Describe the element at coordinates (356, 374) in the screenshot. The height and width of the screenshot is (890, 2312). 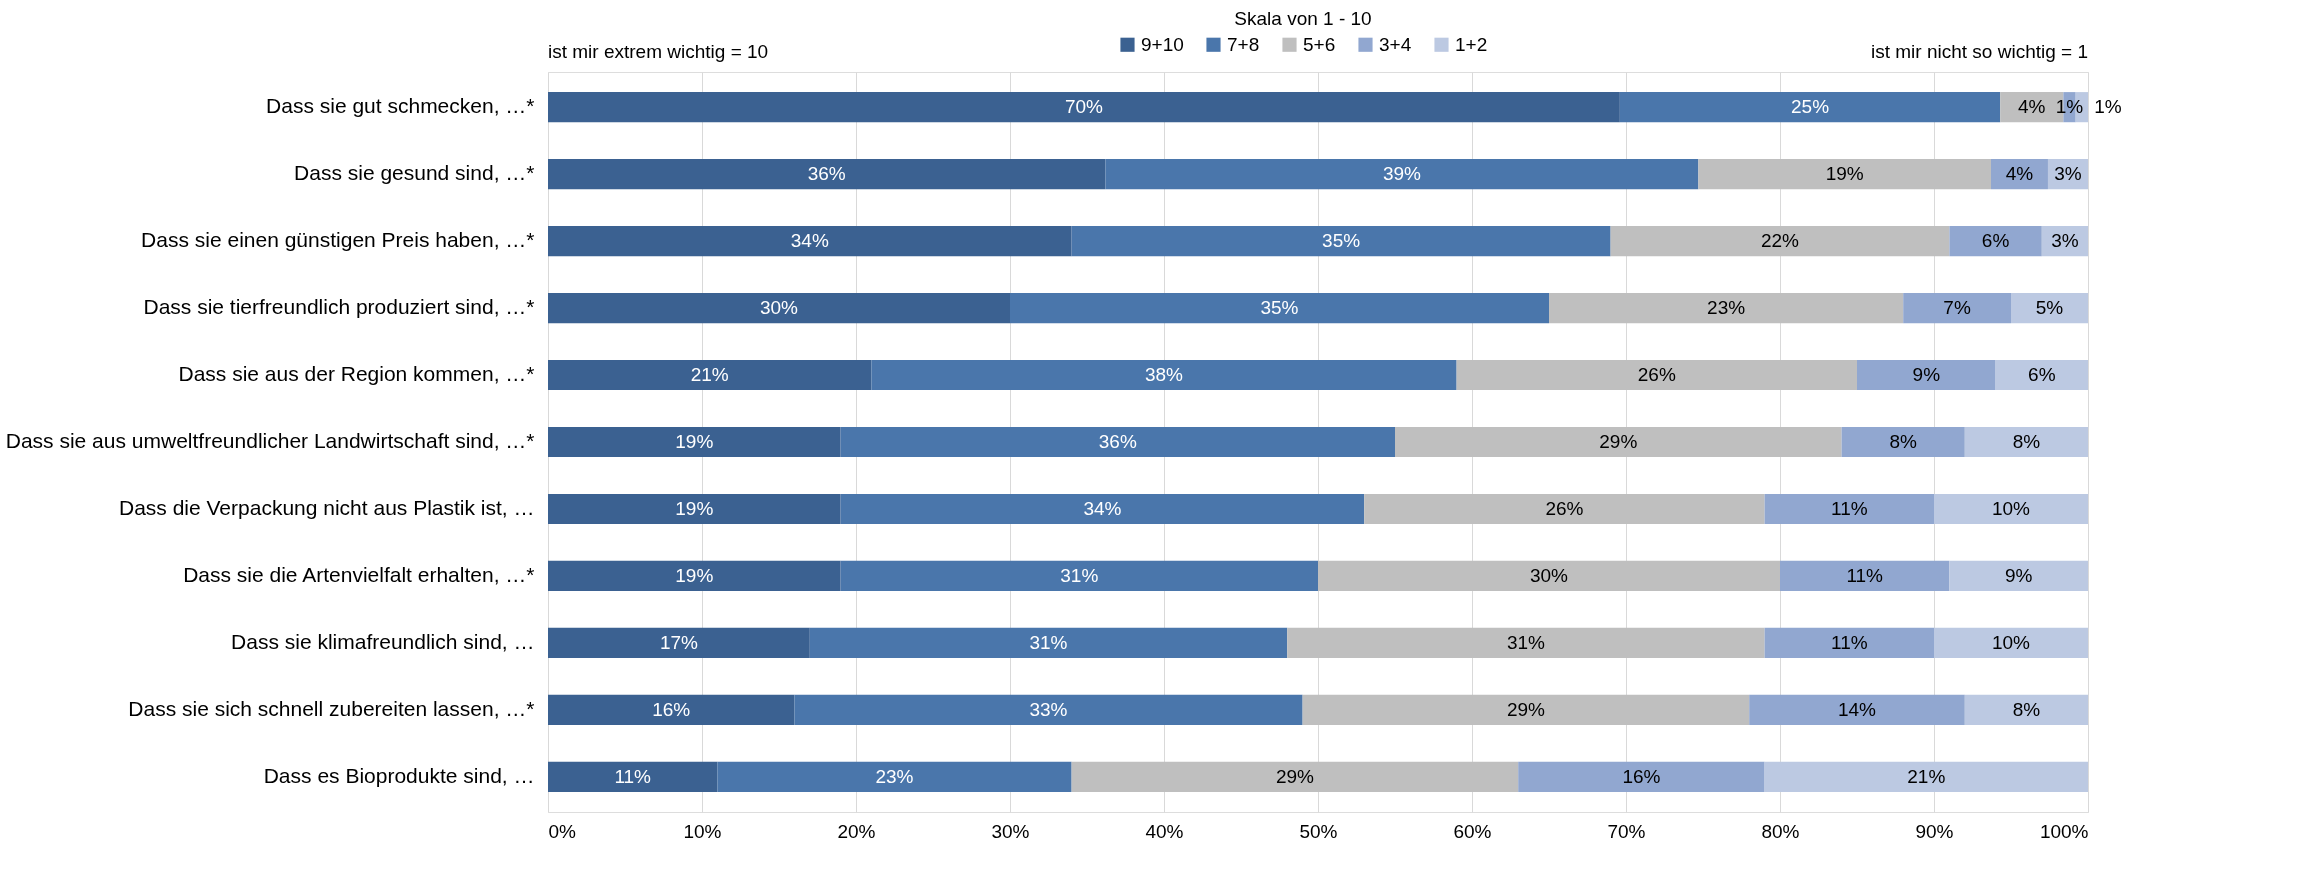
I see `y-tick-label: Dass sie aus der Region kommen, …*` at that location.